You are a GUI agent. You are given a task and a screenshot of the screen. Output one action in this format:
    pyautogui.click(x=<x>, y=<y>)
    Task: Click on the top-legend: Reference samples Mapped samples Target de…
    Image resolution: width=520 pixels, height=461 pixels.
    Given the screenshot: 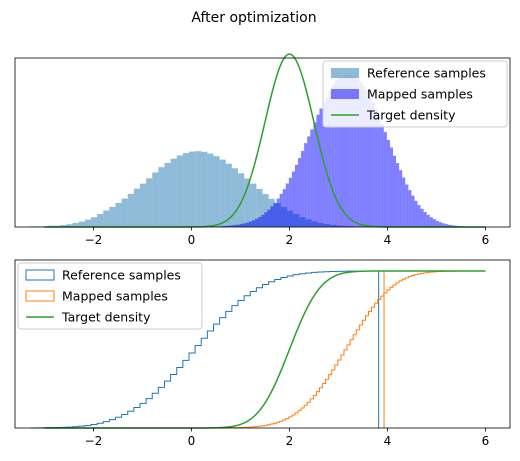 What is the action you would take?
    pyautogui.click(x=415, y=94)
    